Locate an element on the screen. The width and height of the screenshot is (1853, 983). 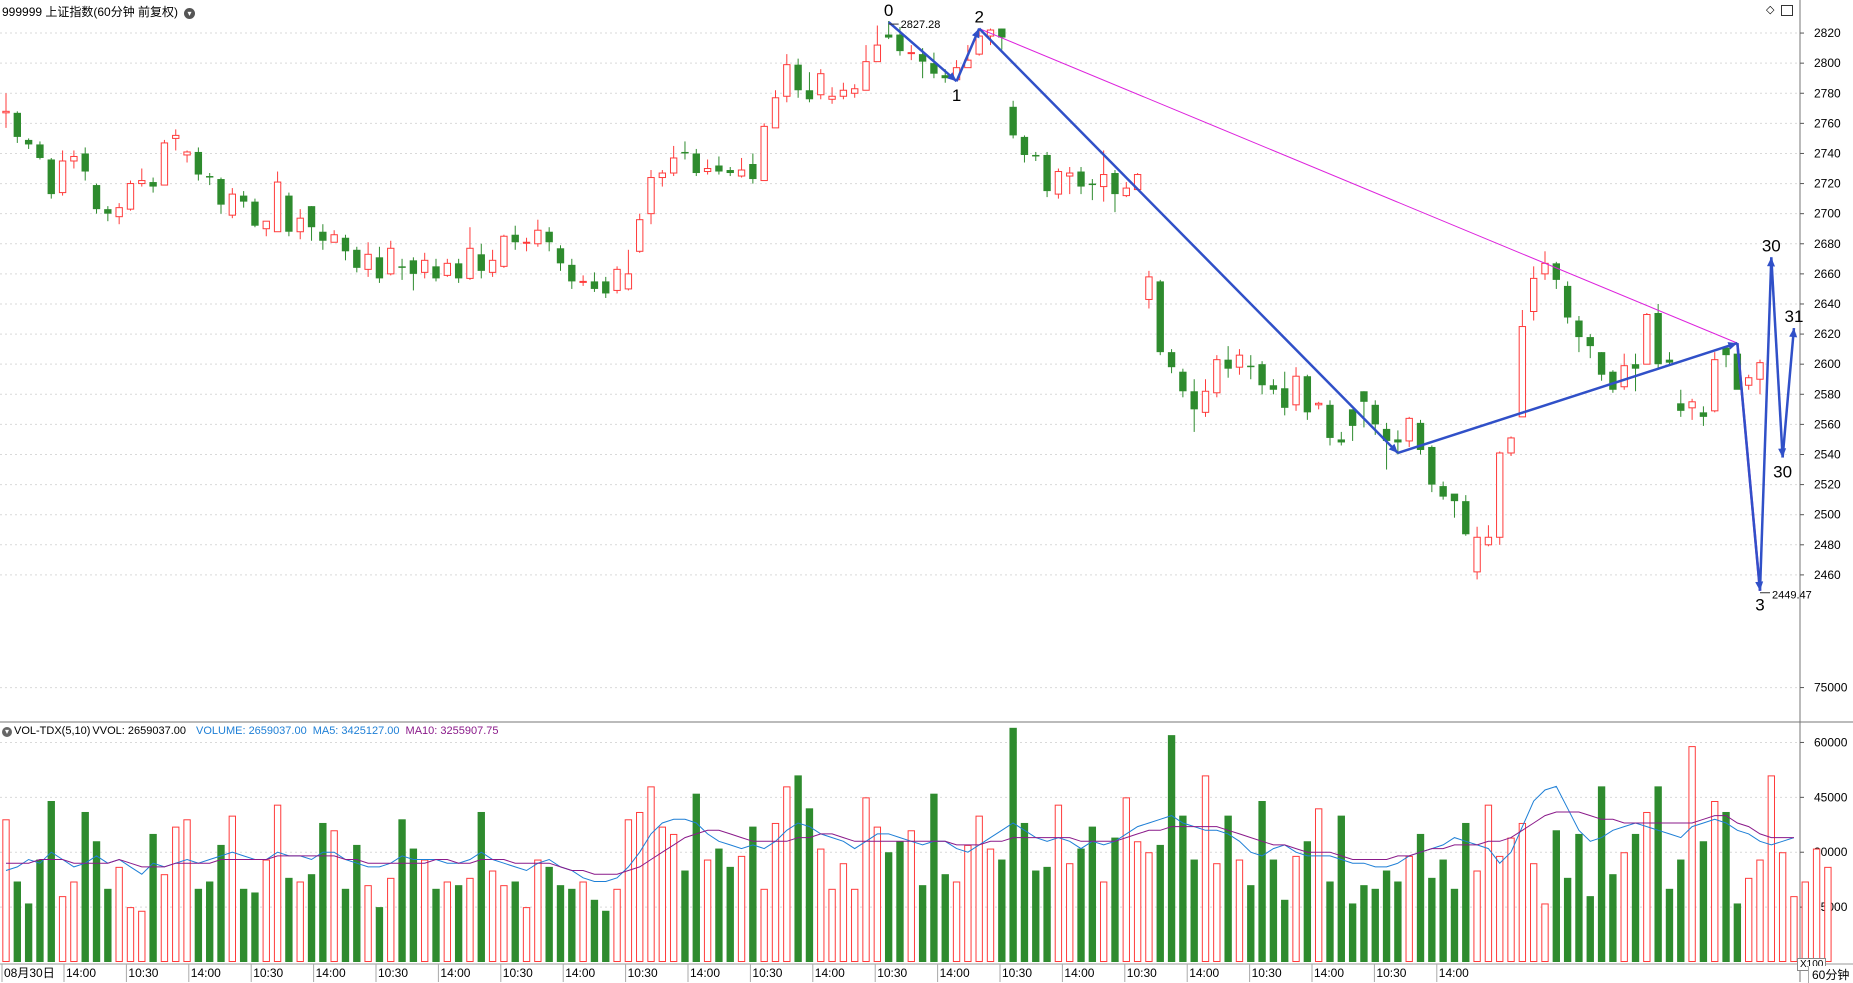
ma10-value: MA10: 3255907.75 is located at coordinates (452, 731).